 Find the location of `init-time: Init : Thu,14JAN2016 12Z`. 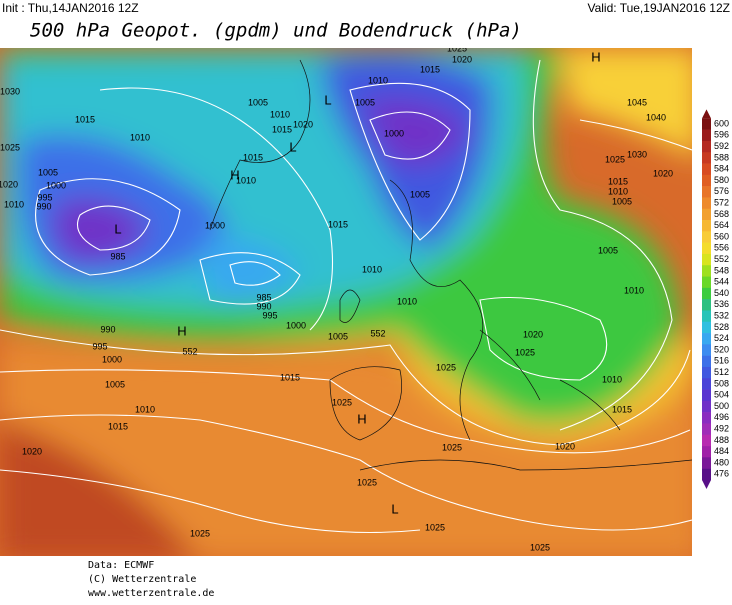

init-time: Init : Thu,14JAN2016 12Z is located at coordinates (70, 8).